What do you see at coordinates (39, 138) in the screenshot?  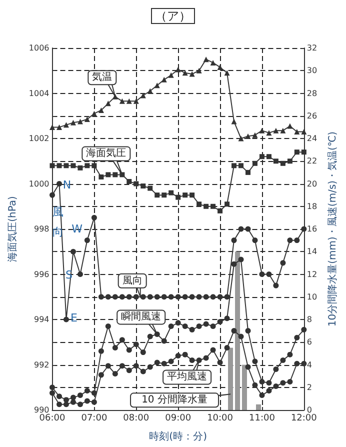 I see `y-tick-label: 1002` at bounding box center [39, 138].